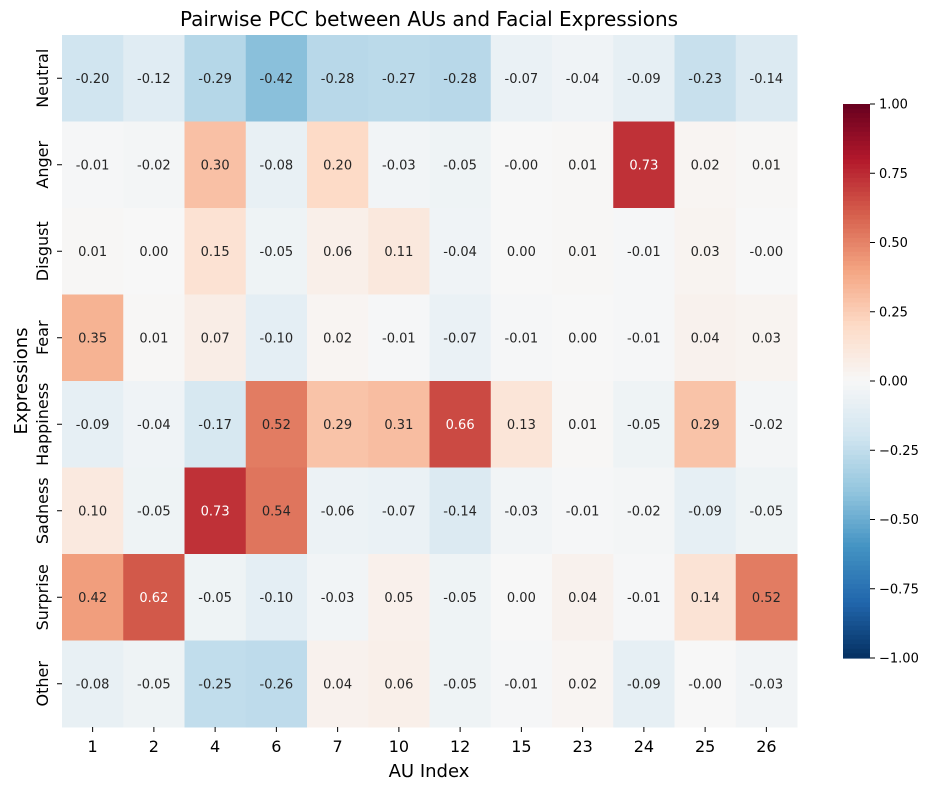  What do you see at coordinates (42, 251) in the screenshot?
I see `y-tick-label: Disgust` at bounding box center [42, 251].